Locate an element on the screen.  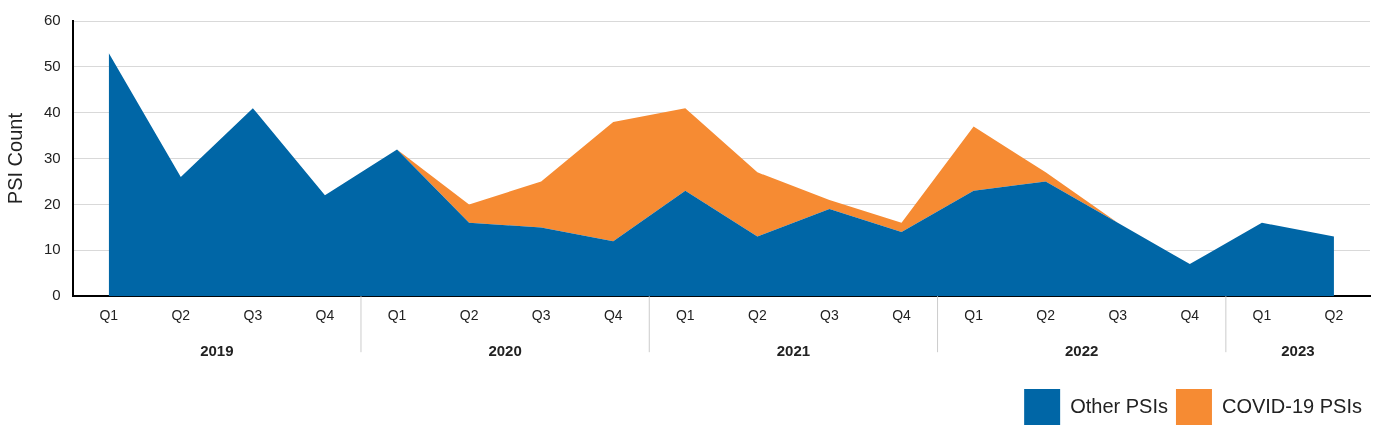
text: 2021 is located at coordinates (793, 351).